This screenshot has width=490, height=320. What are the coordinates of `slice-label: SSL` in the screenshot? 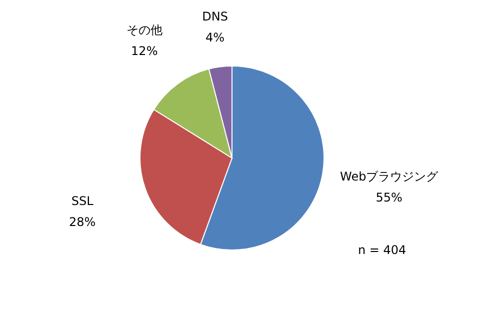 It's located at (82, 201).